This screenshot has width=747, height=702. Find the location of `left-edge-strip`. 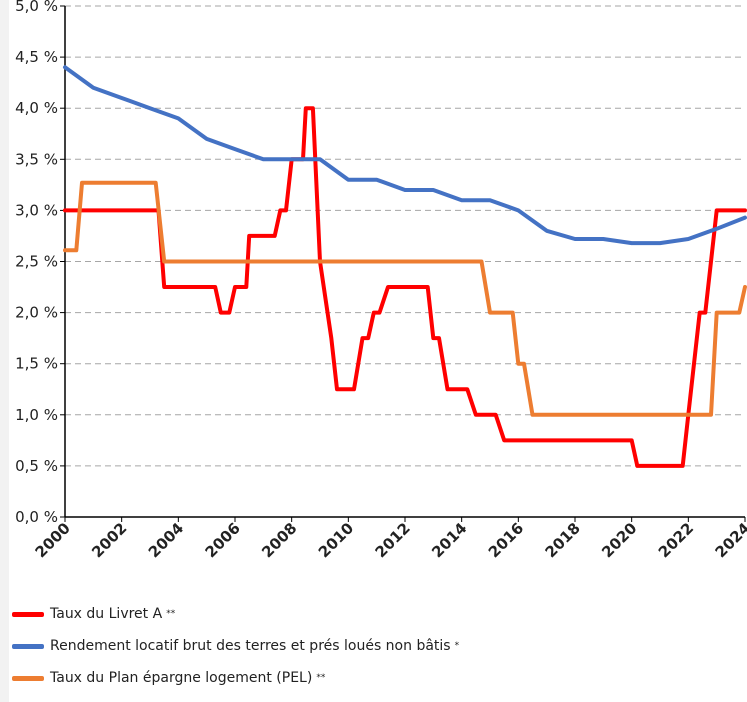

left-edge-strip is located at coordinates (4, 351).